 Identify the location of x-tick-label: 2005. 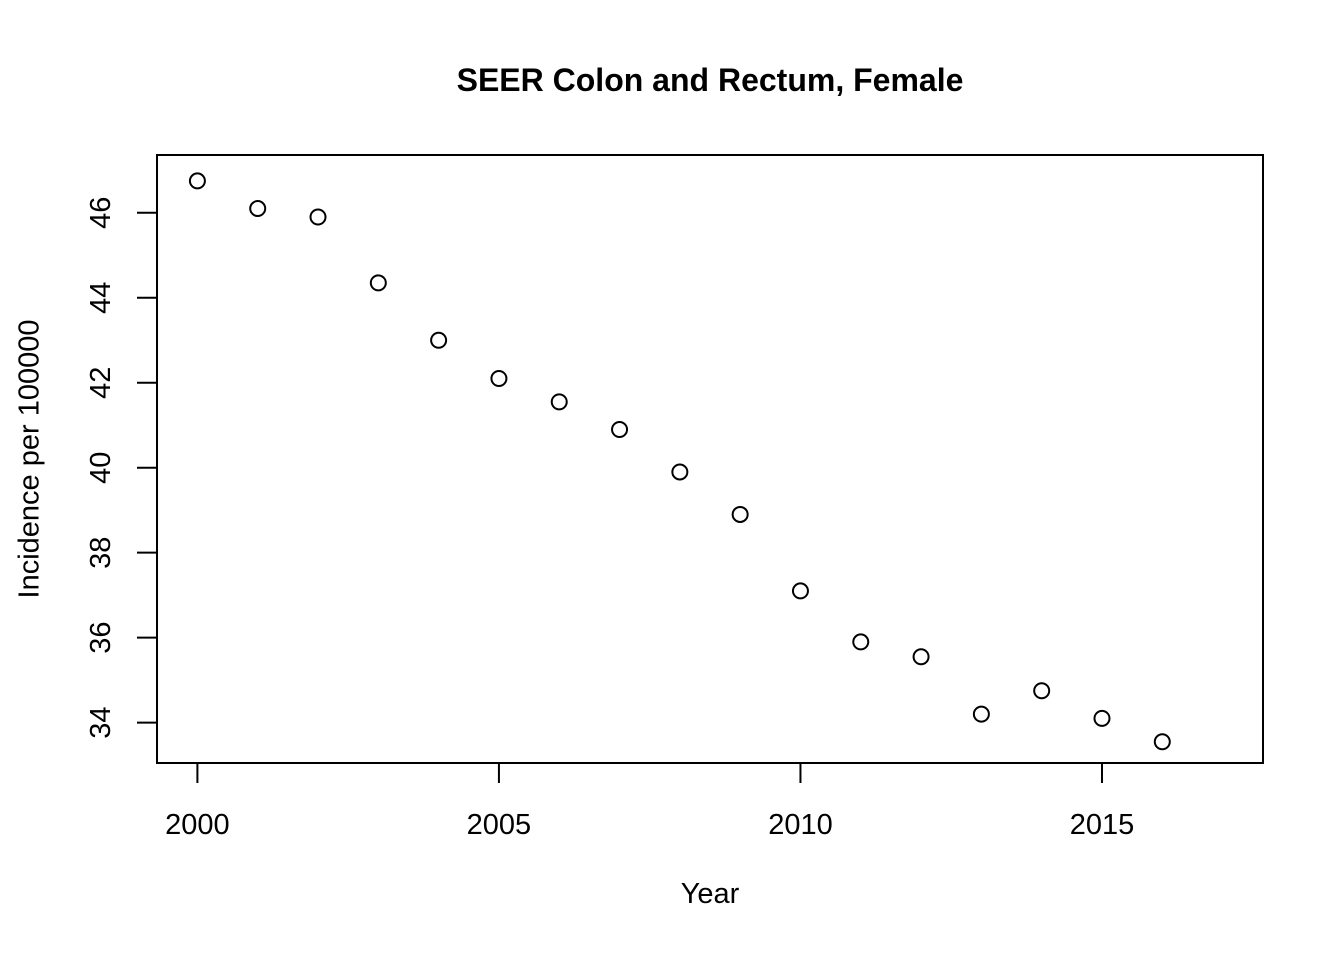
(499, 825).